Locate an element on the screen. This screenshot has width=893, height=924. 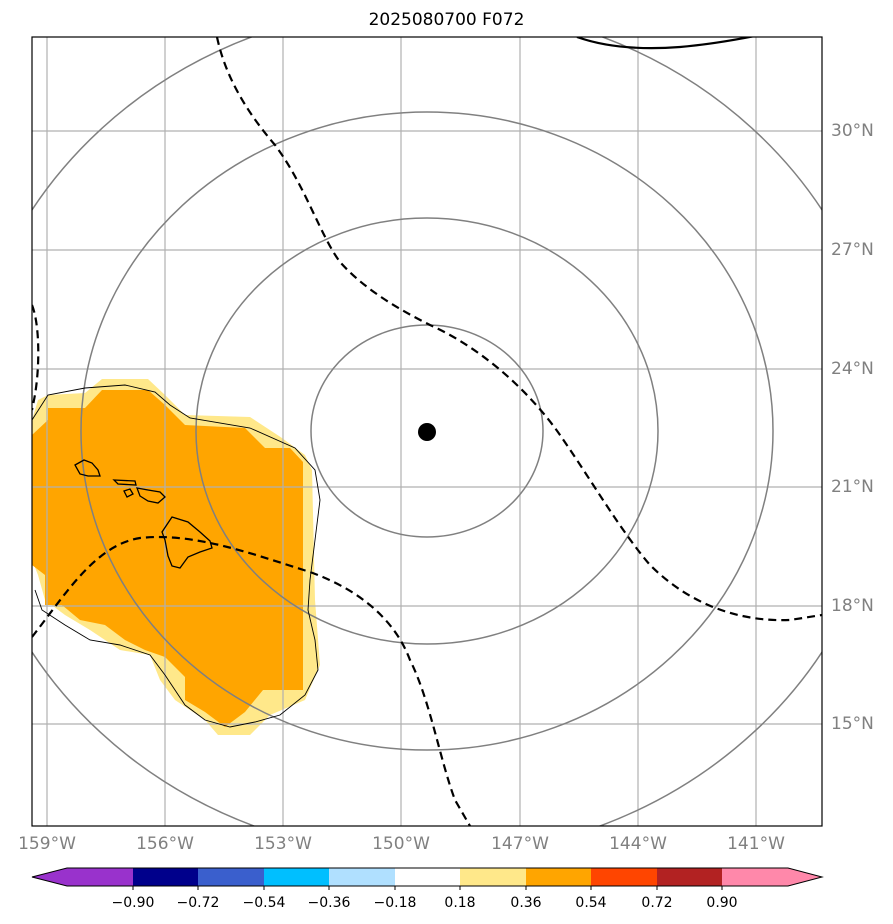
colorbar-level-label: −0.18 is located at coordinates (395, 903).